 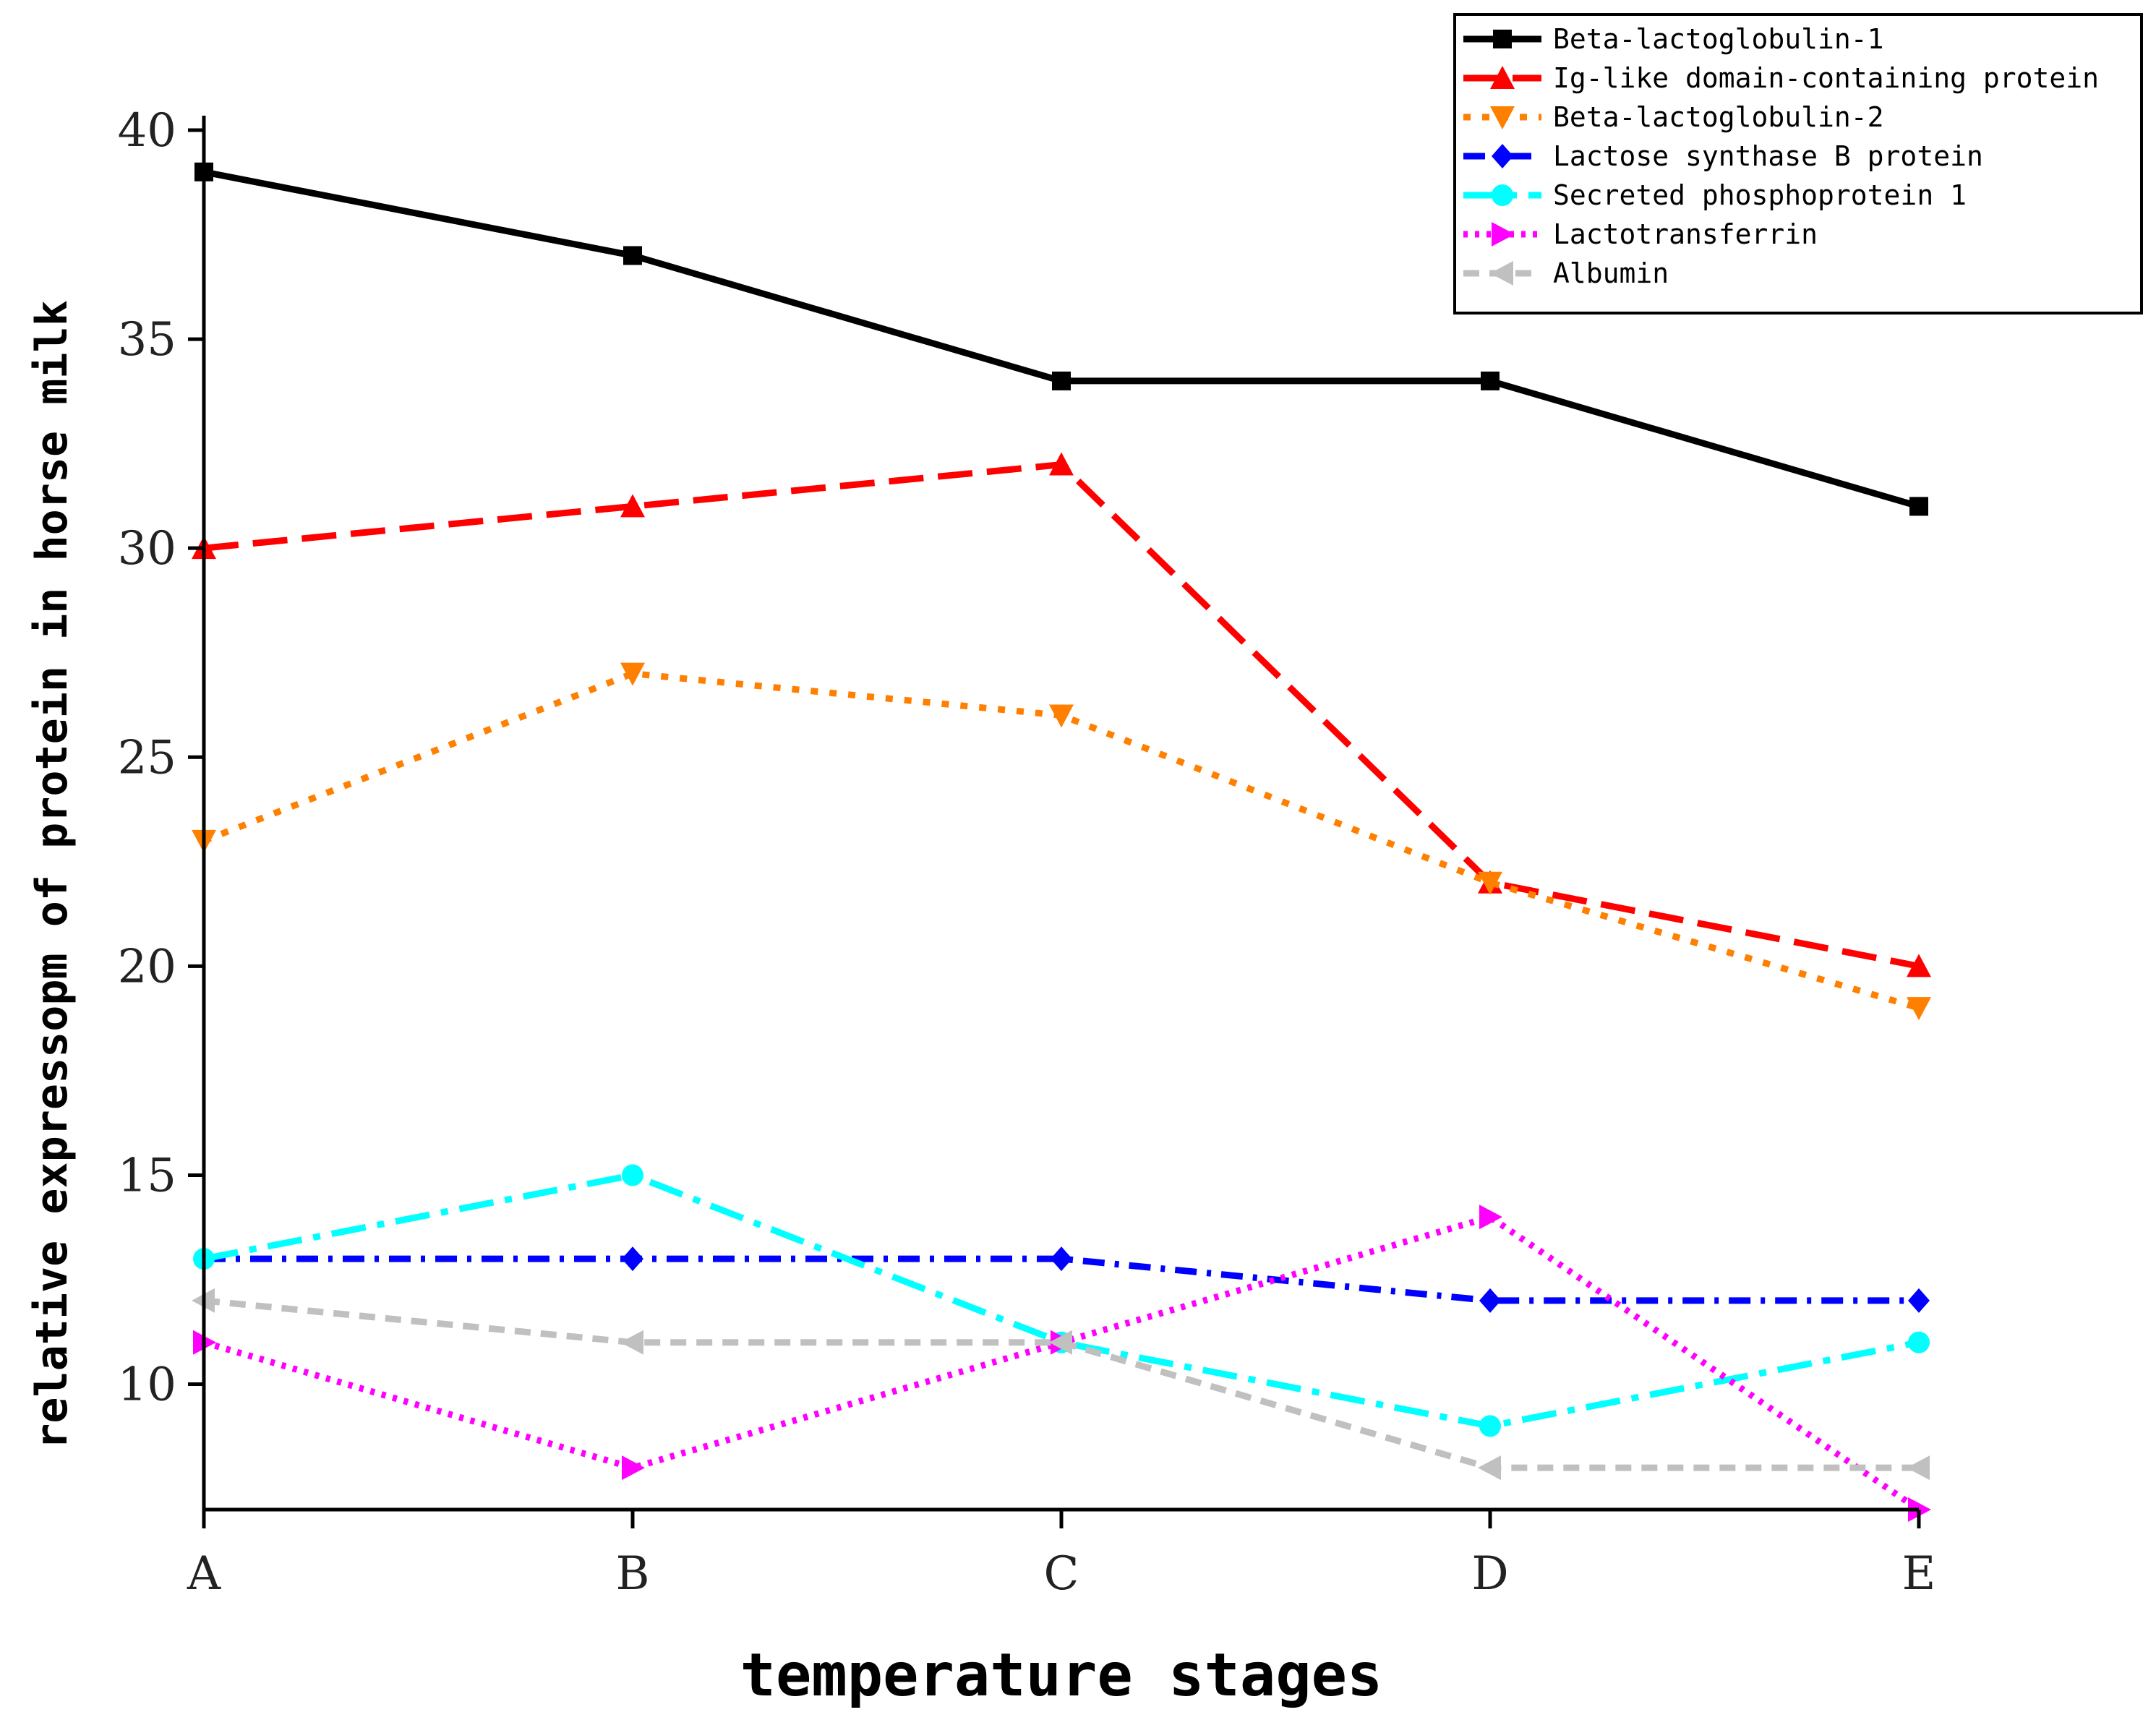 I want to click on data-point-s6-D, so click(x=1490, y=1218).